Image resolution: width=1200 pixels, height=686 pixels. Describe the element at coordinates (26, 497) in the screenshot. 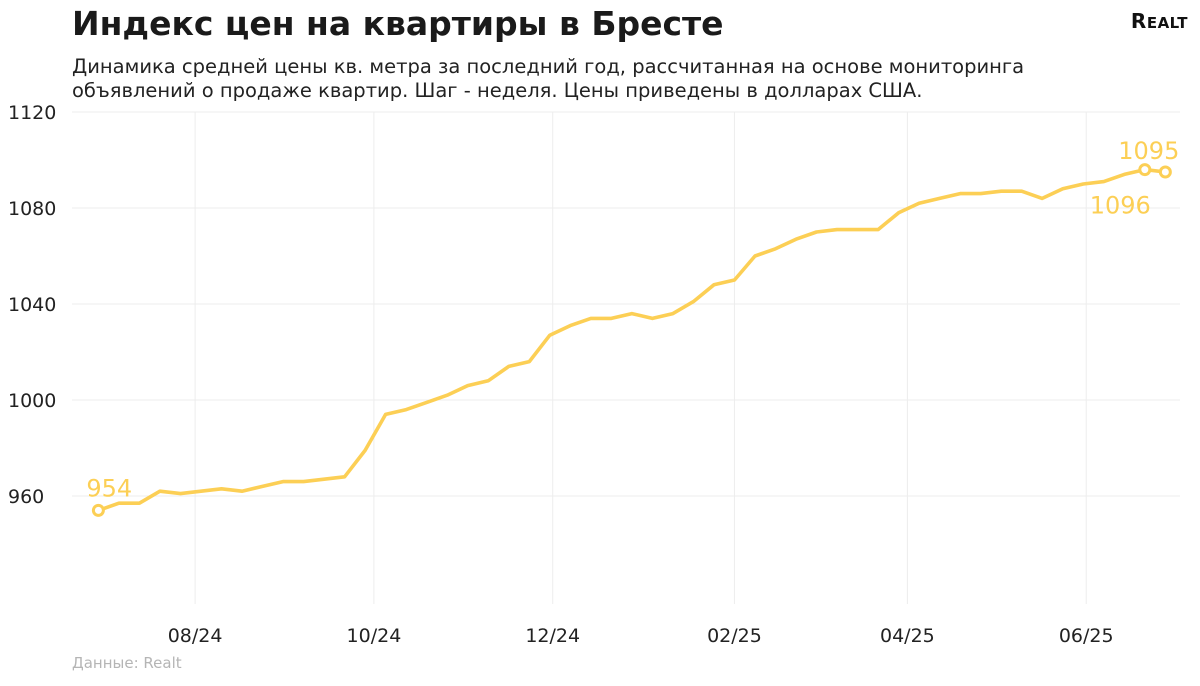

I see `y-tick-label: 960` at that location.